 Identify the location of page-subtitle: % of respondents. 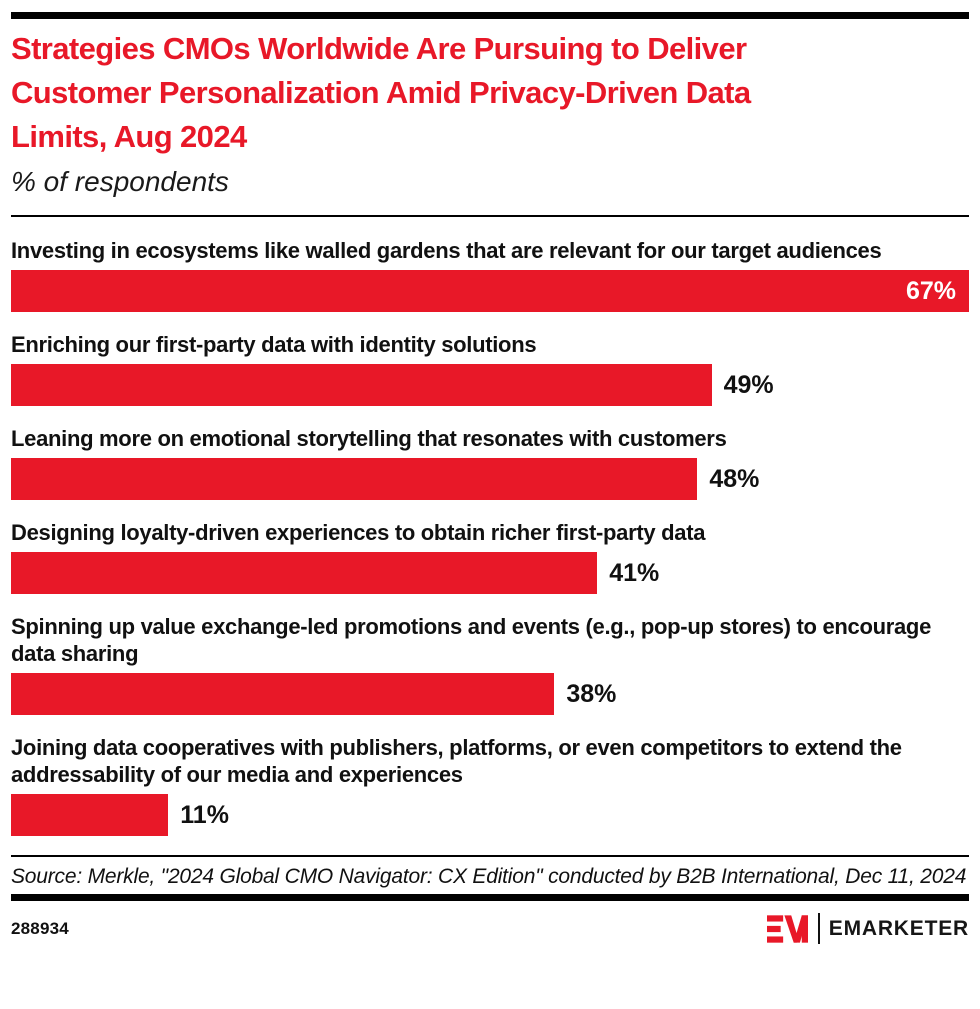
(120, 181).